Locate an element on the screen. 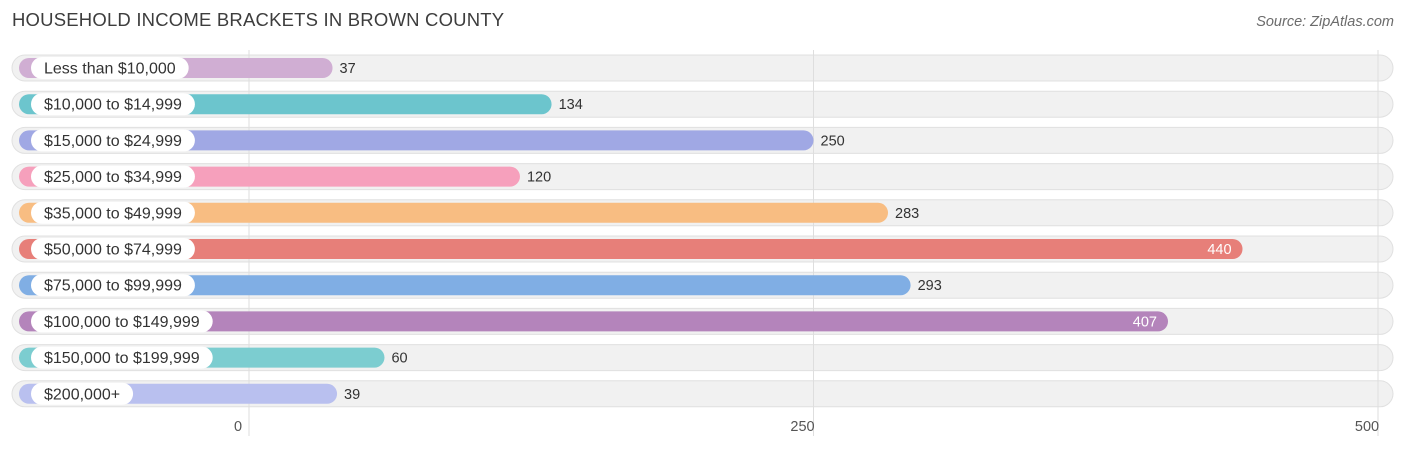  category-label: $25,000 to $34,999 is located at coordinates (113, 177).